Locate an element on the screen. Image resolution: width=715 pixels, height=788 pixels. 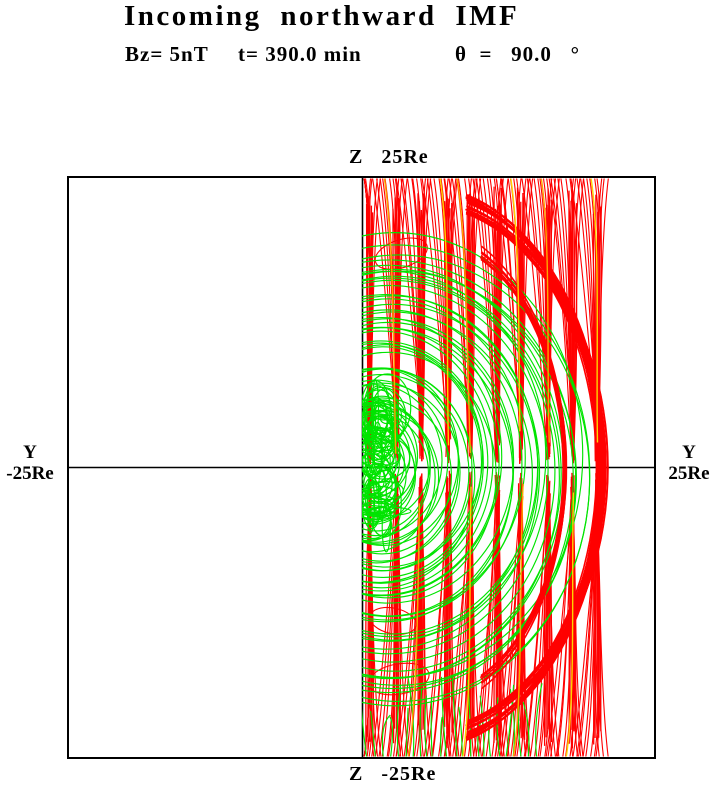
y-axis-right-value: 25Re is located at coordinates (689, 473).